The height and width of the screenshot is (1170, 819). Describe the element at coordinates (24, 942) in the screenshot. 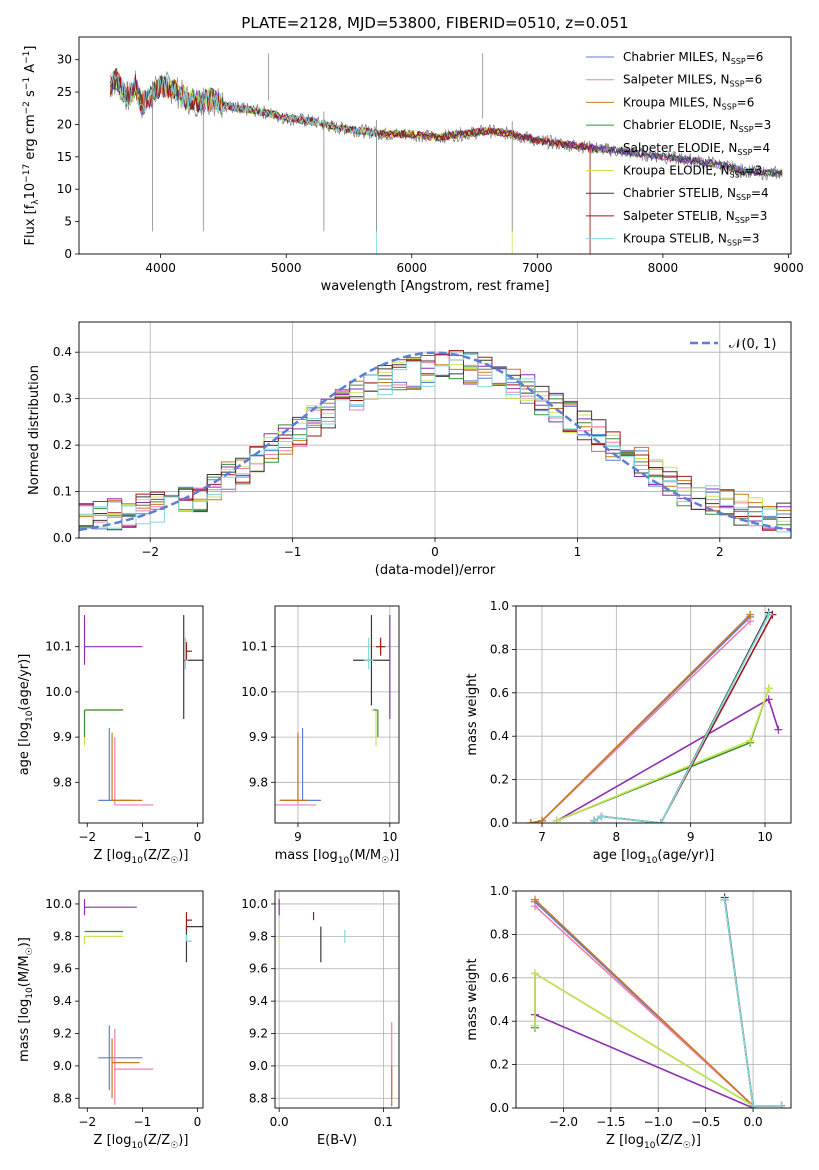

I see `y-axis-label-part: )]` at that location.